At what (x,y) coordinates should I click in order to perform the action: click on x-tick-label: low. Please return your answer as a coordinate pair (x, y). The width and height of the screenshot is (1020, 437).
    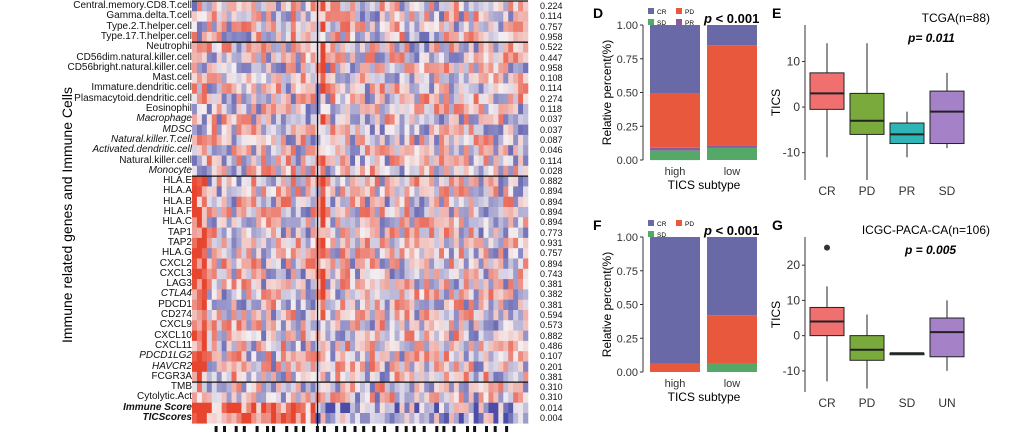
    Looking at the image, I should click on (732, 172).